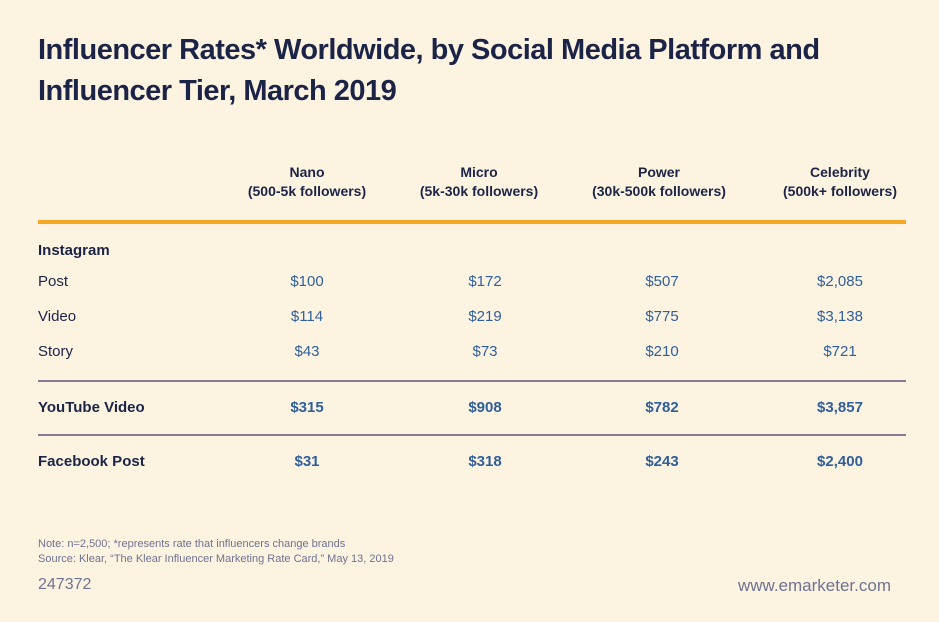 The height and width of the screenshot is (622, 939). What do you see at coordinates (662, 351) in the screenshot?
I see `table-cell: $210` at bounding box center [662, 351].